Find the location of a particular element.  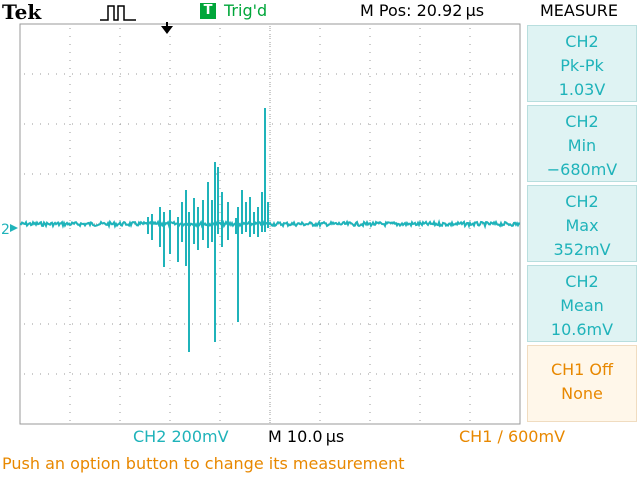

trigger-arrow-icon is located at coordinates (167, 28).